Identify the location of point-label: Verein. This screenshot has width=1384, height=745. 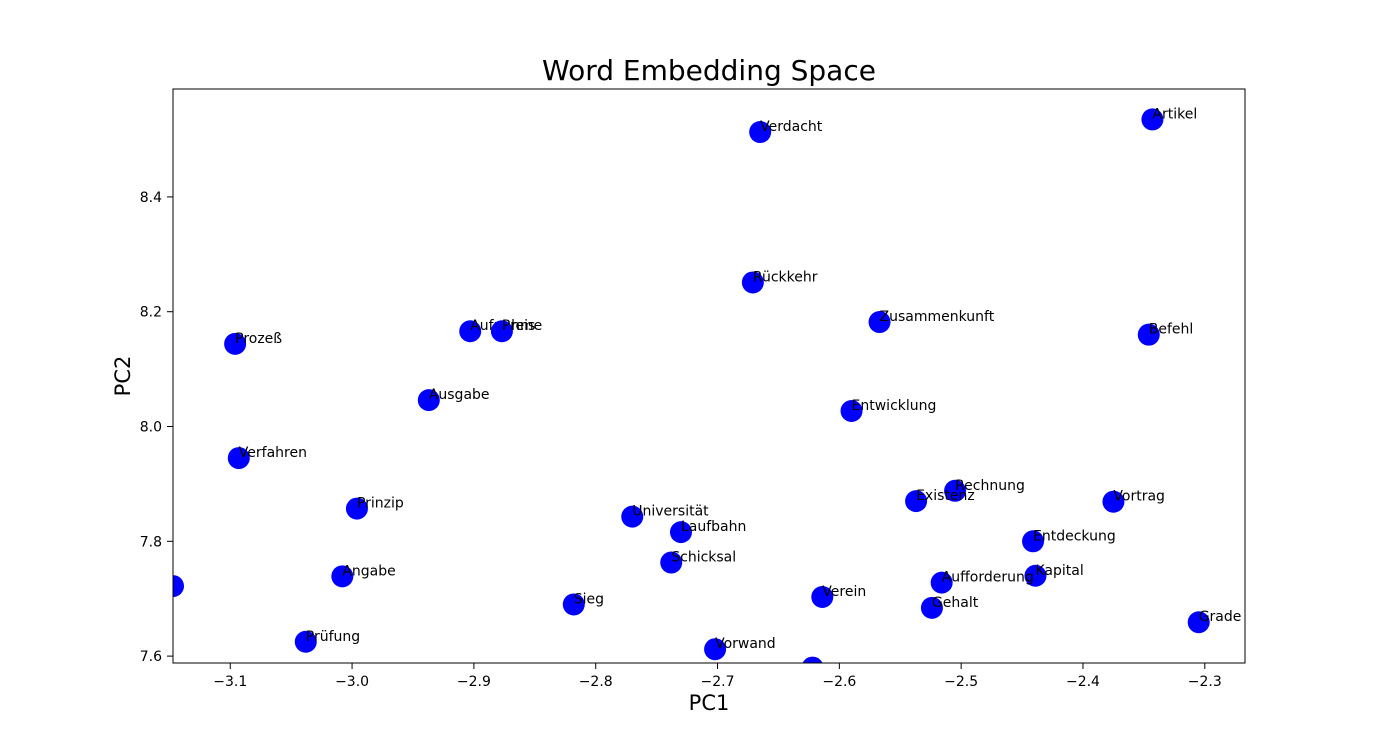
(844, 592).